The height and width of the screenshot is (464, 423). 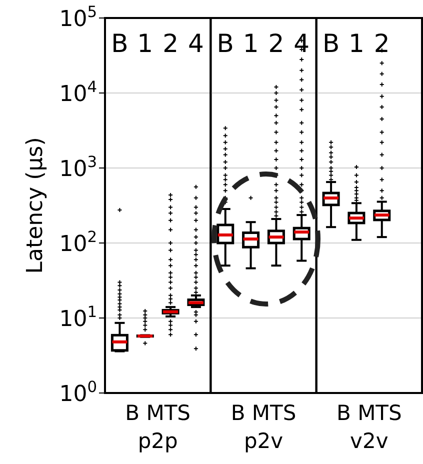 I want to click on y-tick-label: 10$^{4}$, so click(x=78, y=92).